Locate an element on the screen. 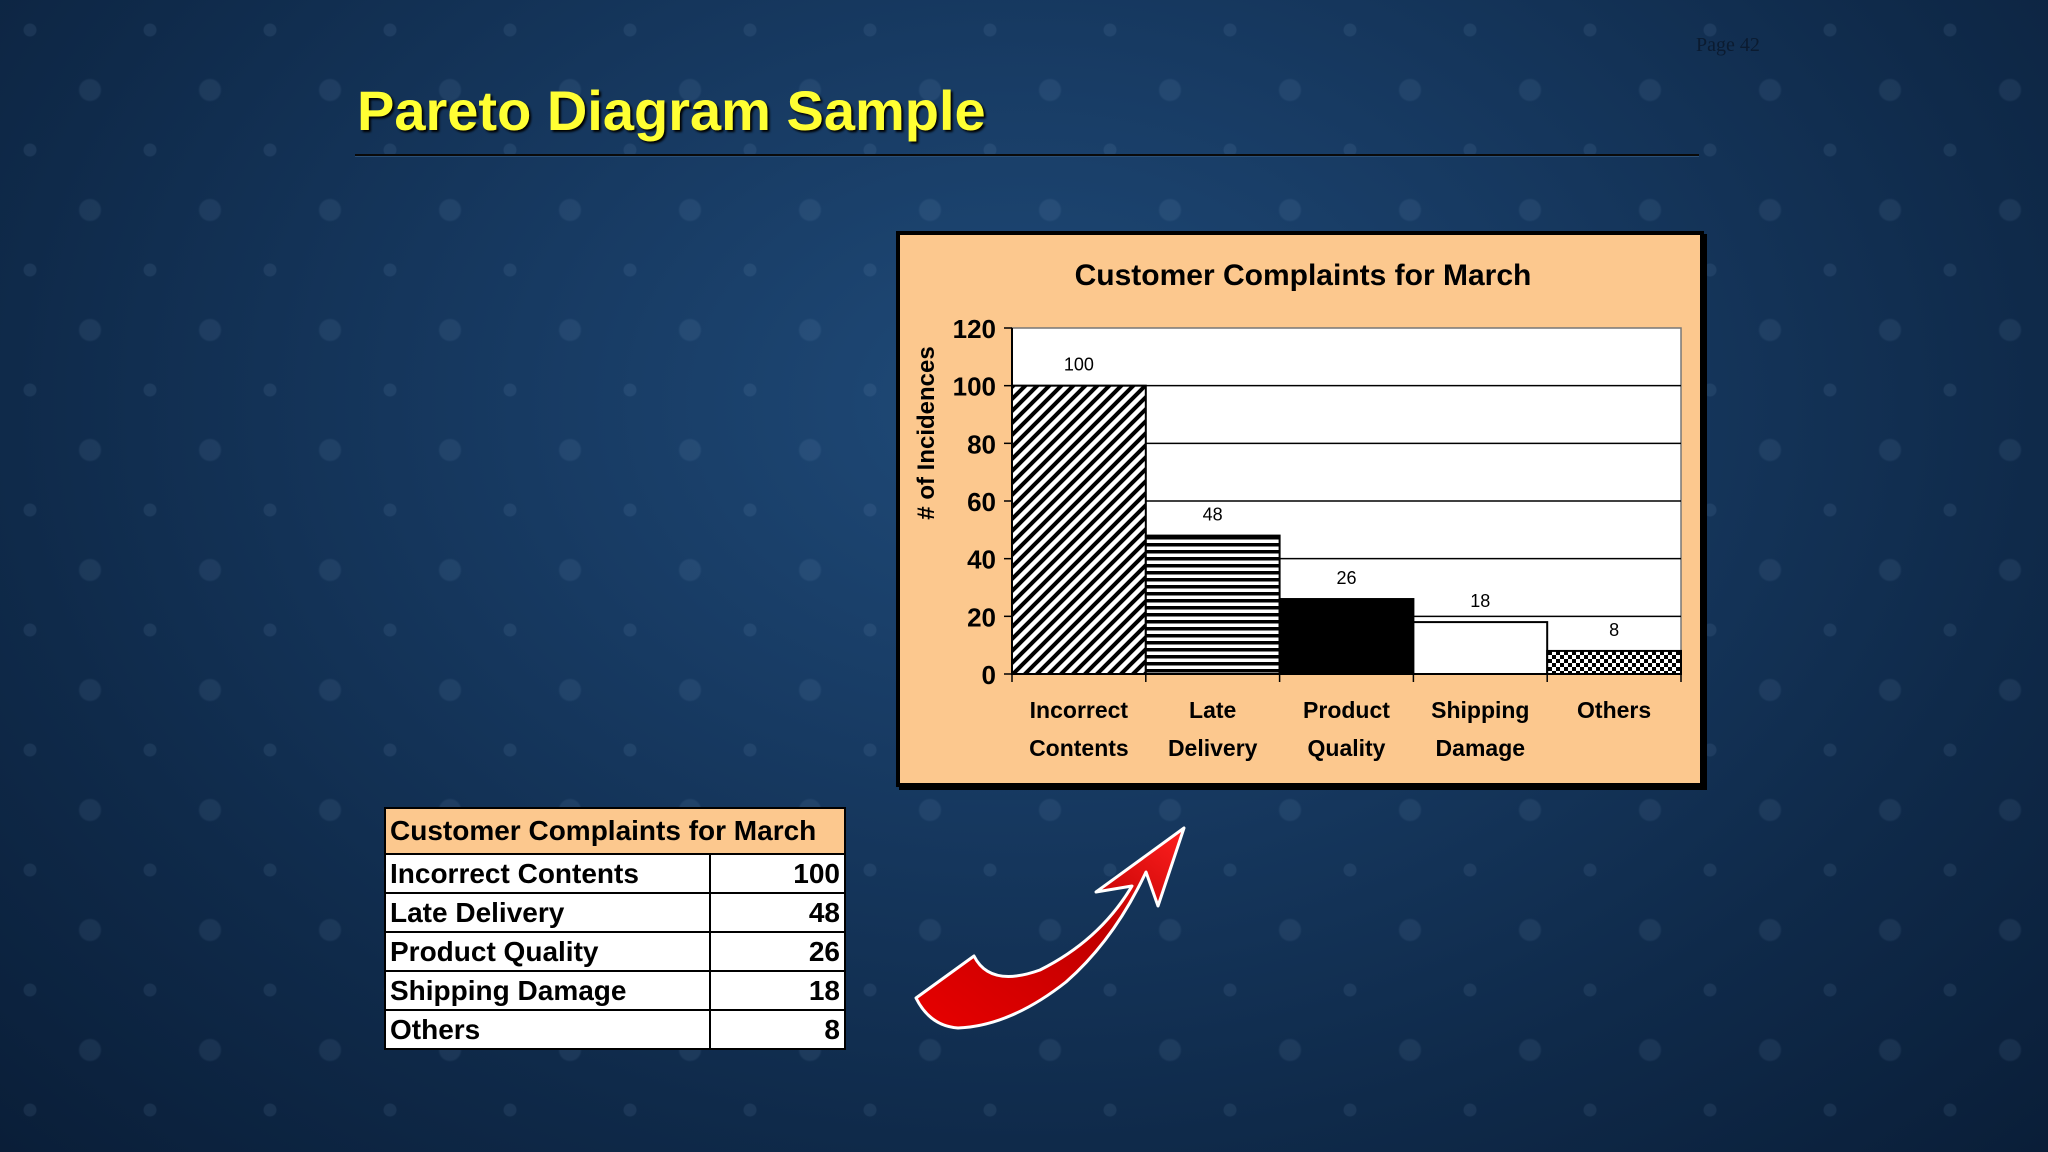 This screenshot has width=2048, height=1152. y-tick-label: 60 is located at coordinates (981, 502).